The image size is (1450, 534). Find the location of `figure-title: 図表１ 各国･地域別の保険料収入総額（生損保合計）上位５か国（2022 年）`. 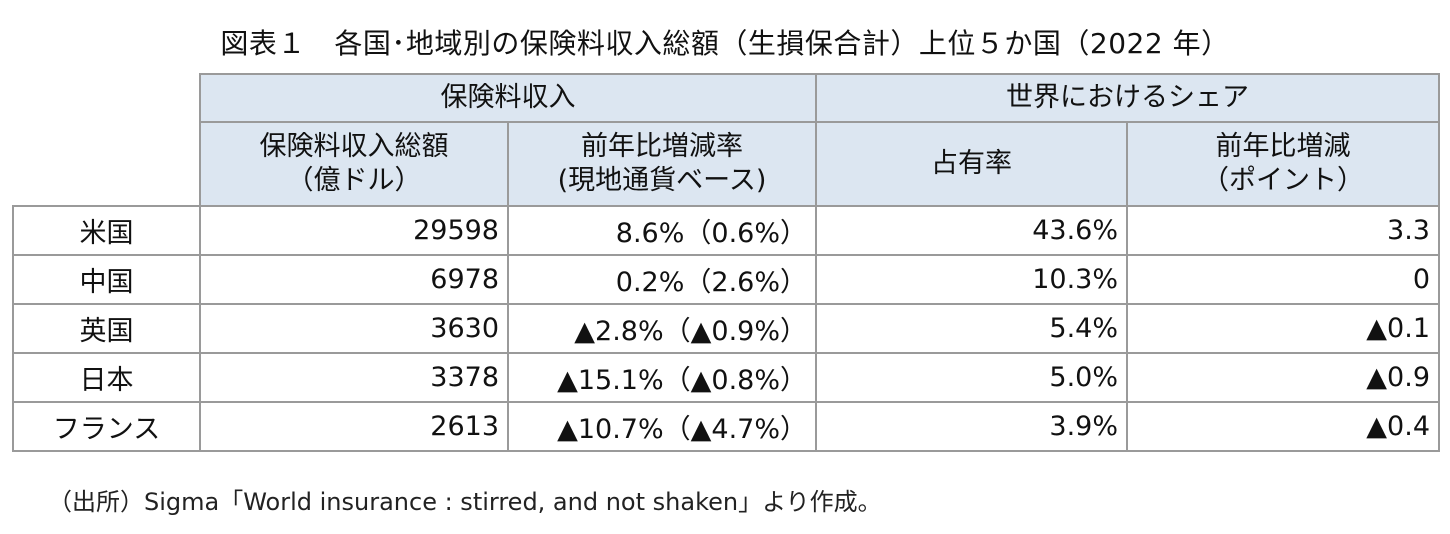

figure-title: 図表１ 各国･地域別の保険料収入総額（生損保合計）上位５か国（2022 年） is located at coordinates (725, 43).